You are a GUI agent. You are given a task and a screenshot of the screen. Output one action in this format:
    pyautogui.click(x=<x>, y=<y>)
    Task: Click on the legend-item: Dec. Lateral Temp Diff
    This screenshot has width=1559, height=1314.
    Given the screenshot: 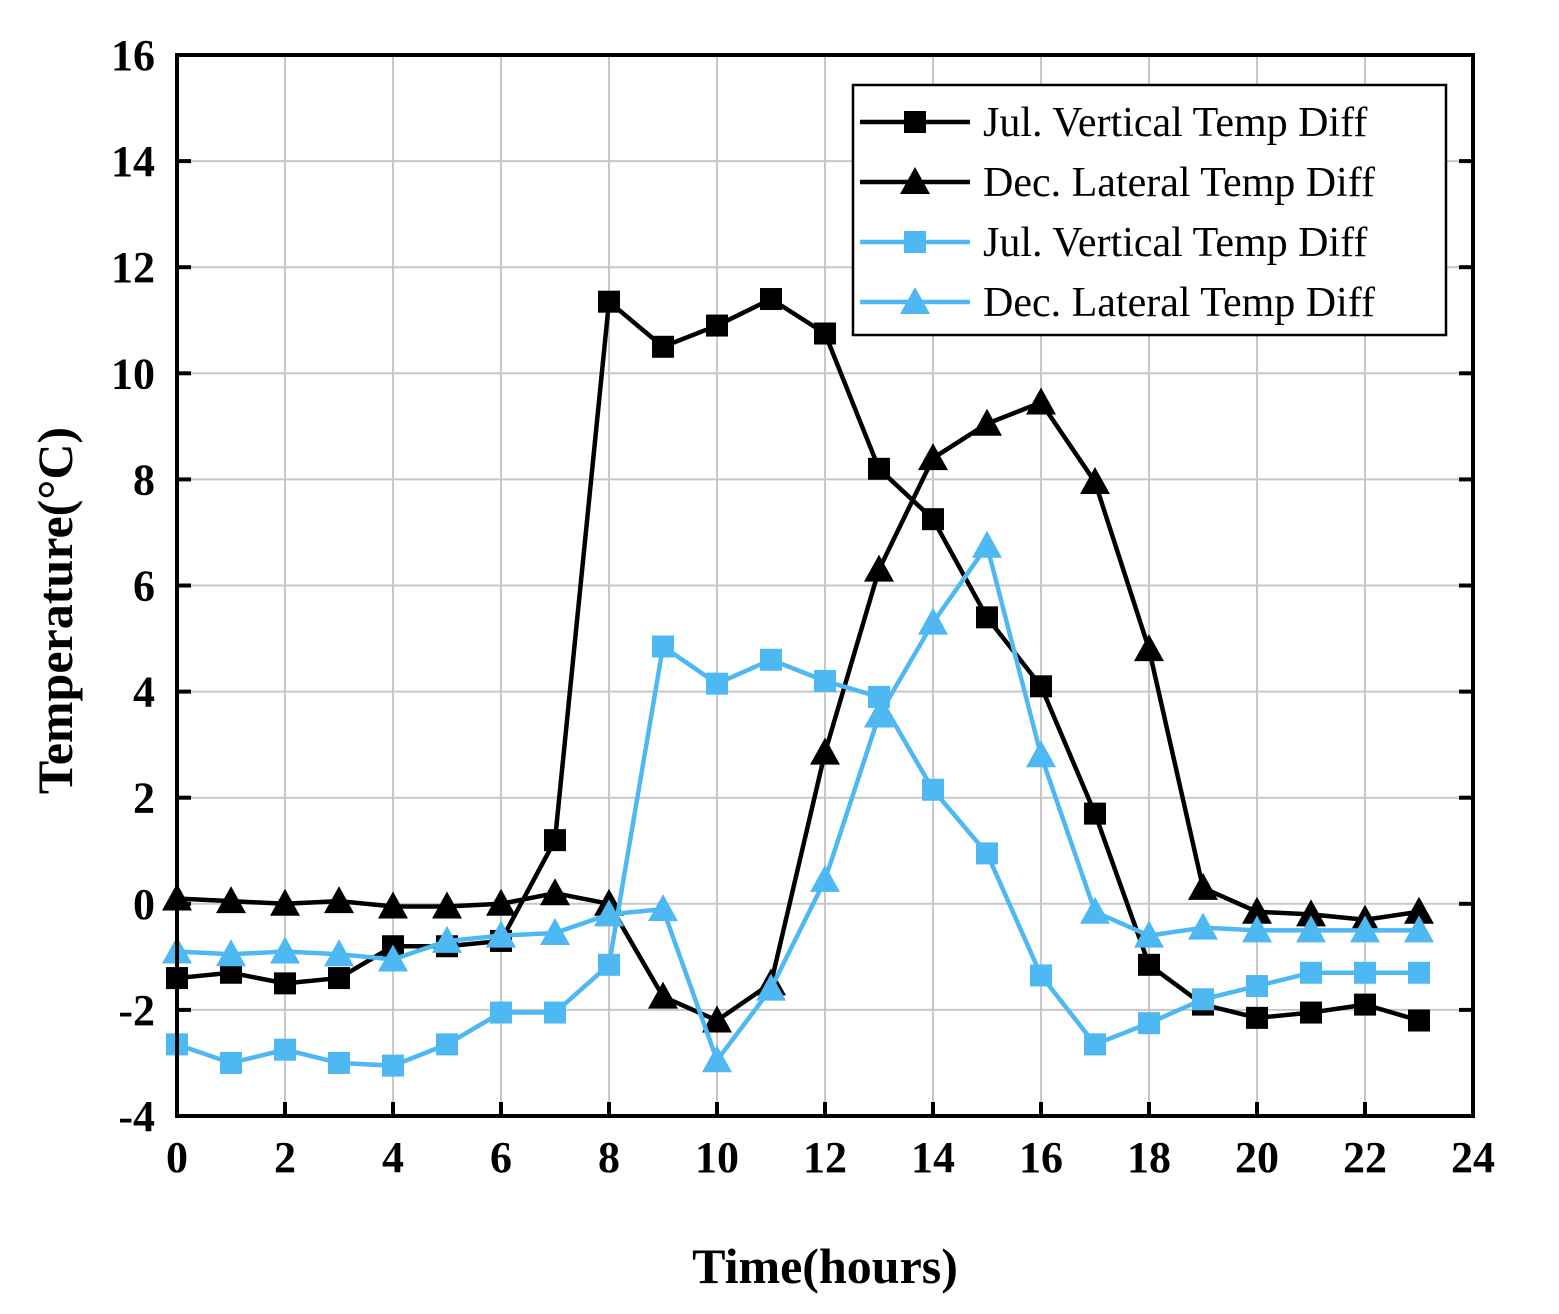 What is the action you would take?
    pyautogui.click(x=1117, y=303)
    